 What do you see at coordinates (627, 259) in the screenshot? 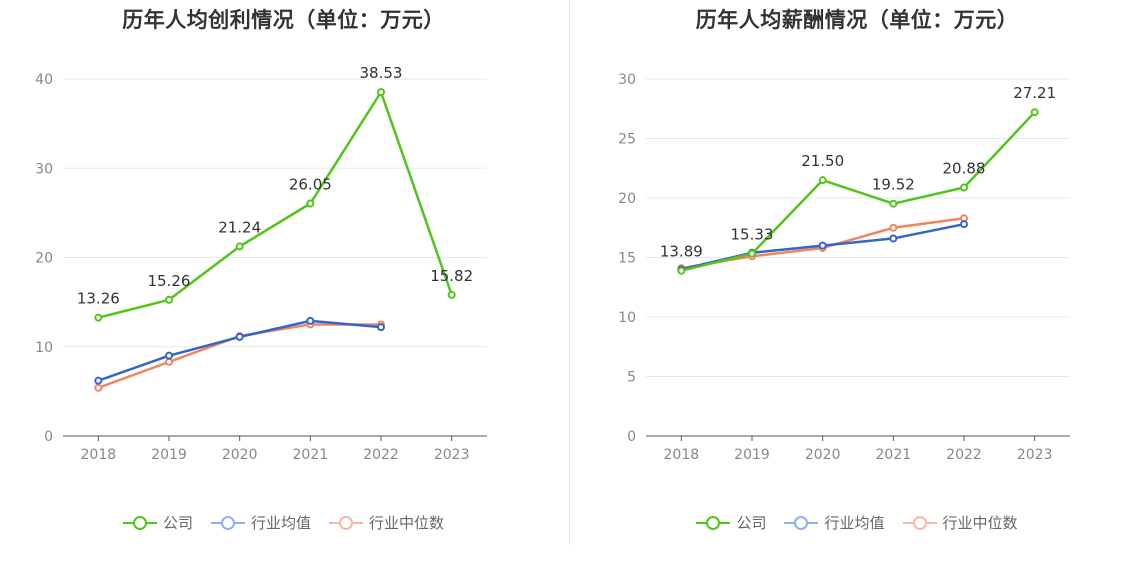
I see `y-tick-label: 15` at bounding box center [627, 259].